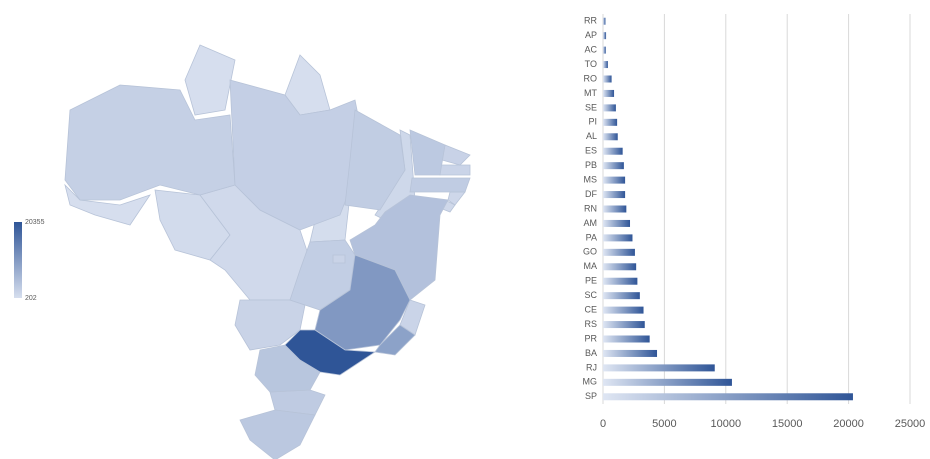 The height and width of the screenshot is (459, 930). What do you see at coordinates (591, 165) in the screenshot?
I see `y-tick-label: PB` at bounding box center [591, 165].